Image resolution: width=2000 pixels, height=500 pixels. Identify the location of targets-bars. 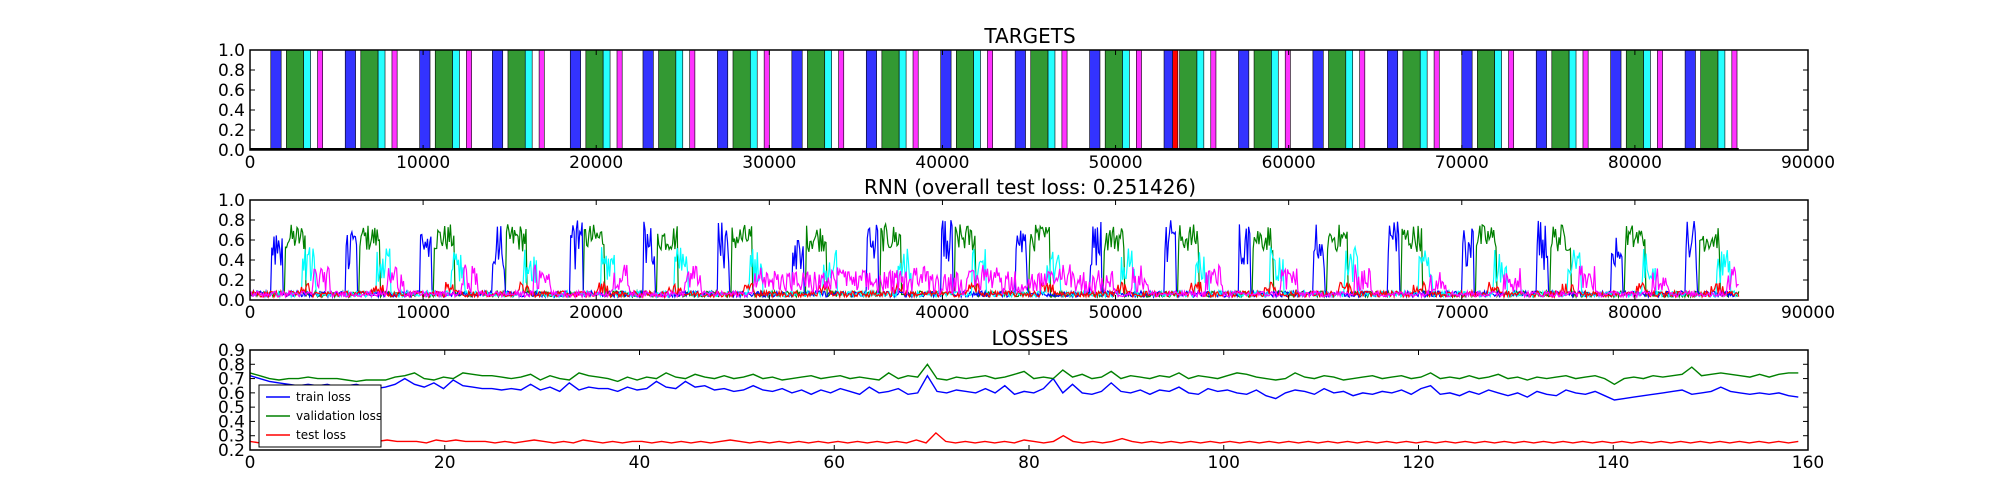
(994, 100).